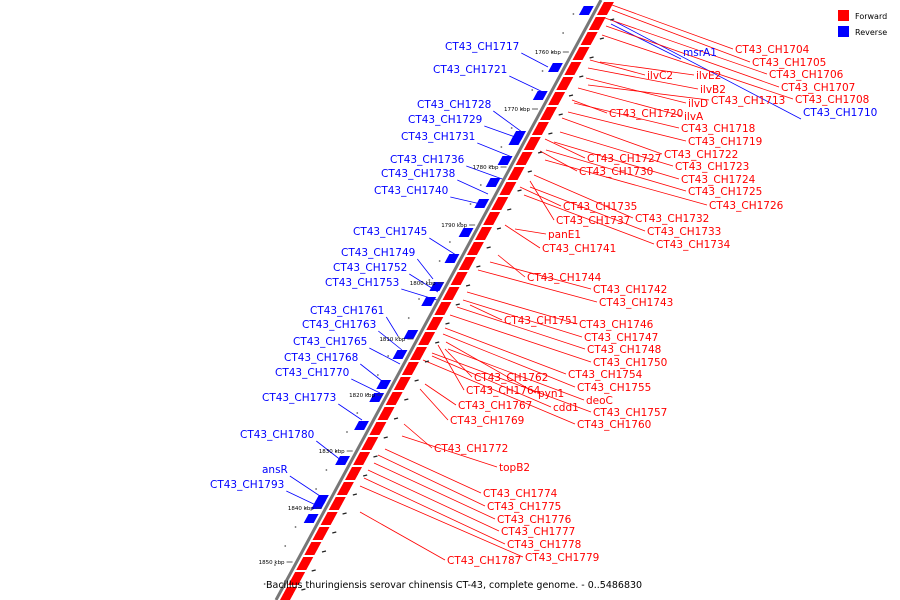 This screenshot has height=600, width=900. Describe the element at coordinates (562, 558) in the screenshot. I see `forward-gene-label: CT43_CH1779` at that location.